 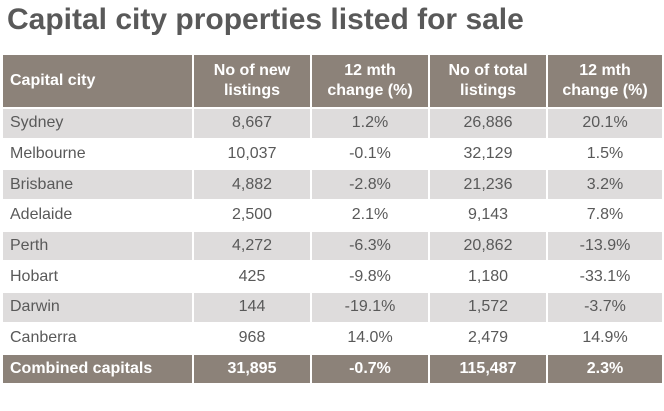 What do you see at coordinates (97, 215) in the screenshot?
I see `cell-city: Adelaide` at bounding box center [97, 215].